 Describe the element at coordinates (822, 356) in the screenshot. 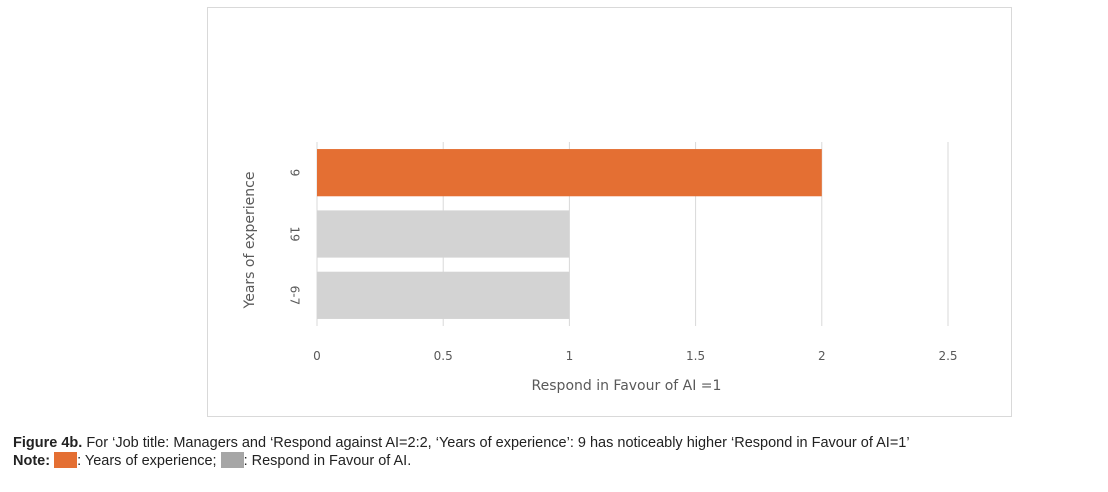

I see `x-tick-label: 2` at that location.